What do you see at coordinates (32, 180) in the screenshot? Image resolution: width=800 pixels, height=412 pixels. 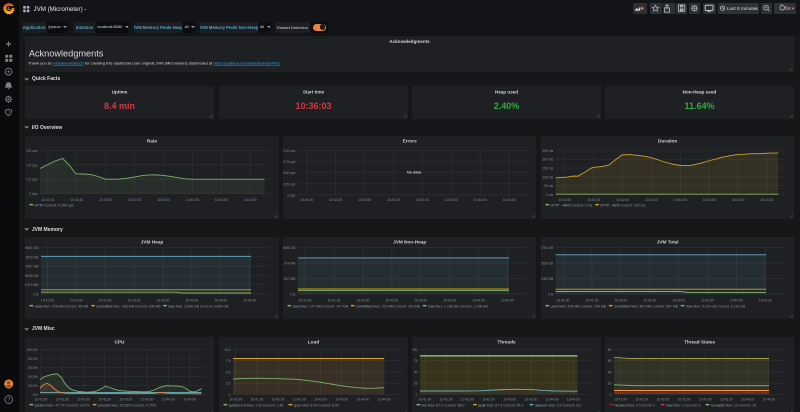 I see `svg-text: 0.2 ops` at bounding box center [32, 180].